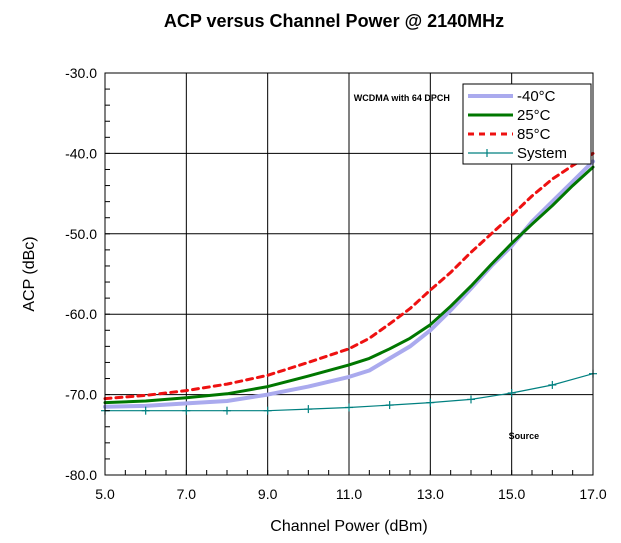  I want to click on legend-label: 25°C, so click(534, 115).